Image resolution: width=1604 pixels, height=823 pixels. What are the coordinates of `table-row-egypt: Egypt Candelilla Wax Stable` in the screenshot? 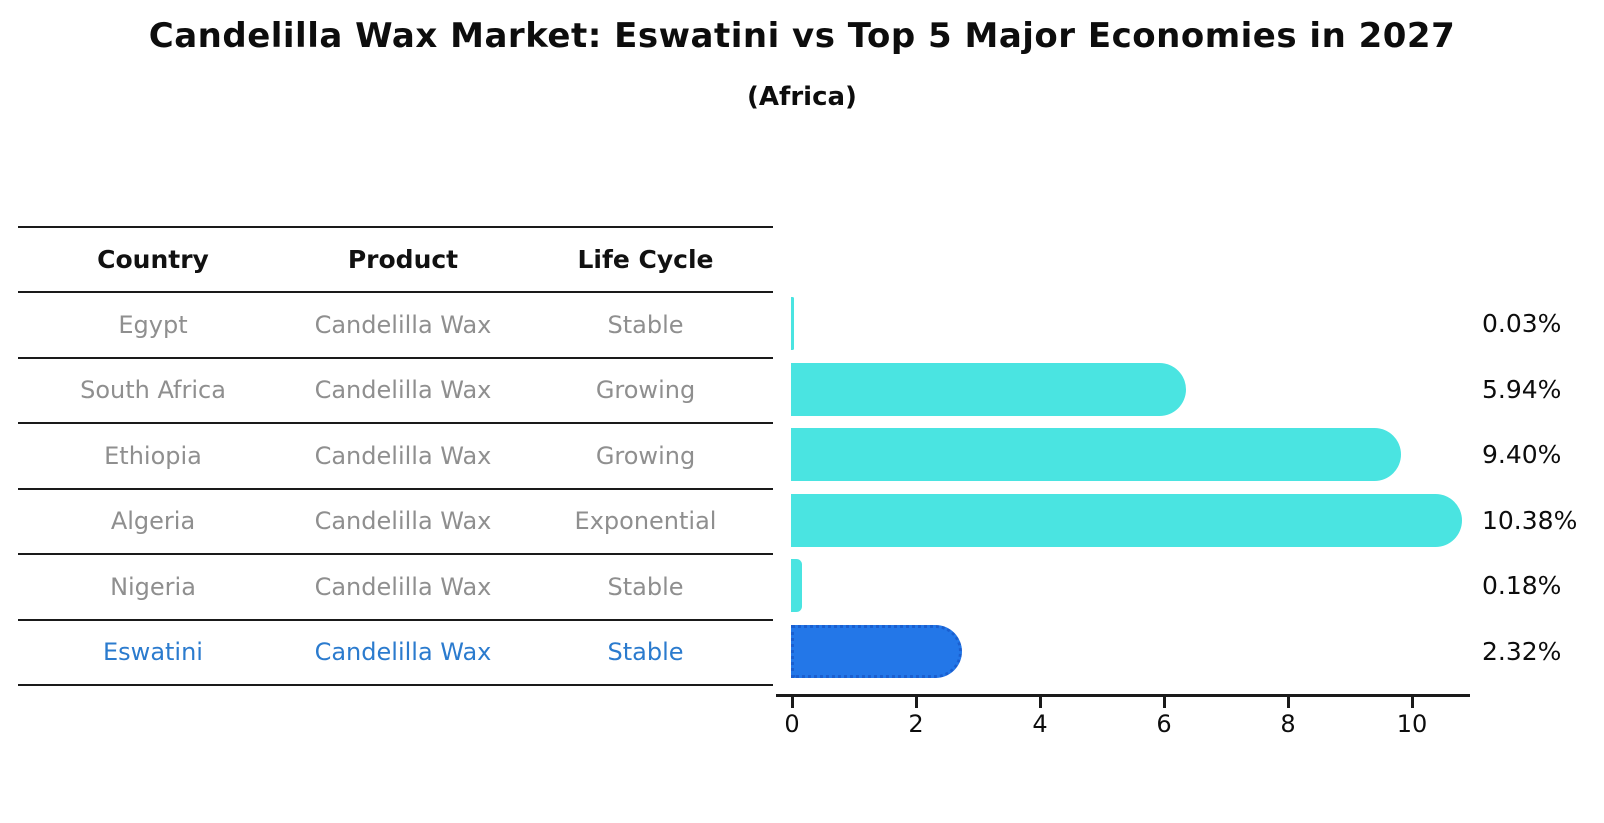 It's located at (395, 326).